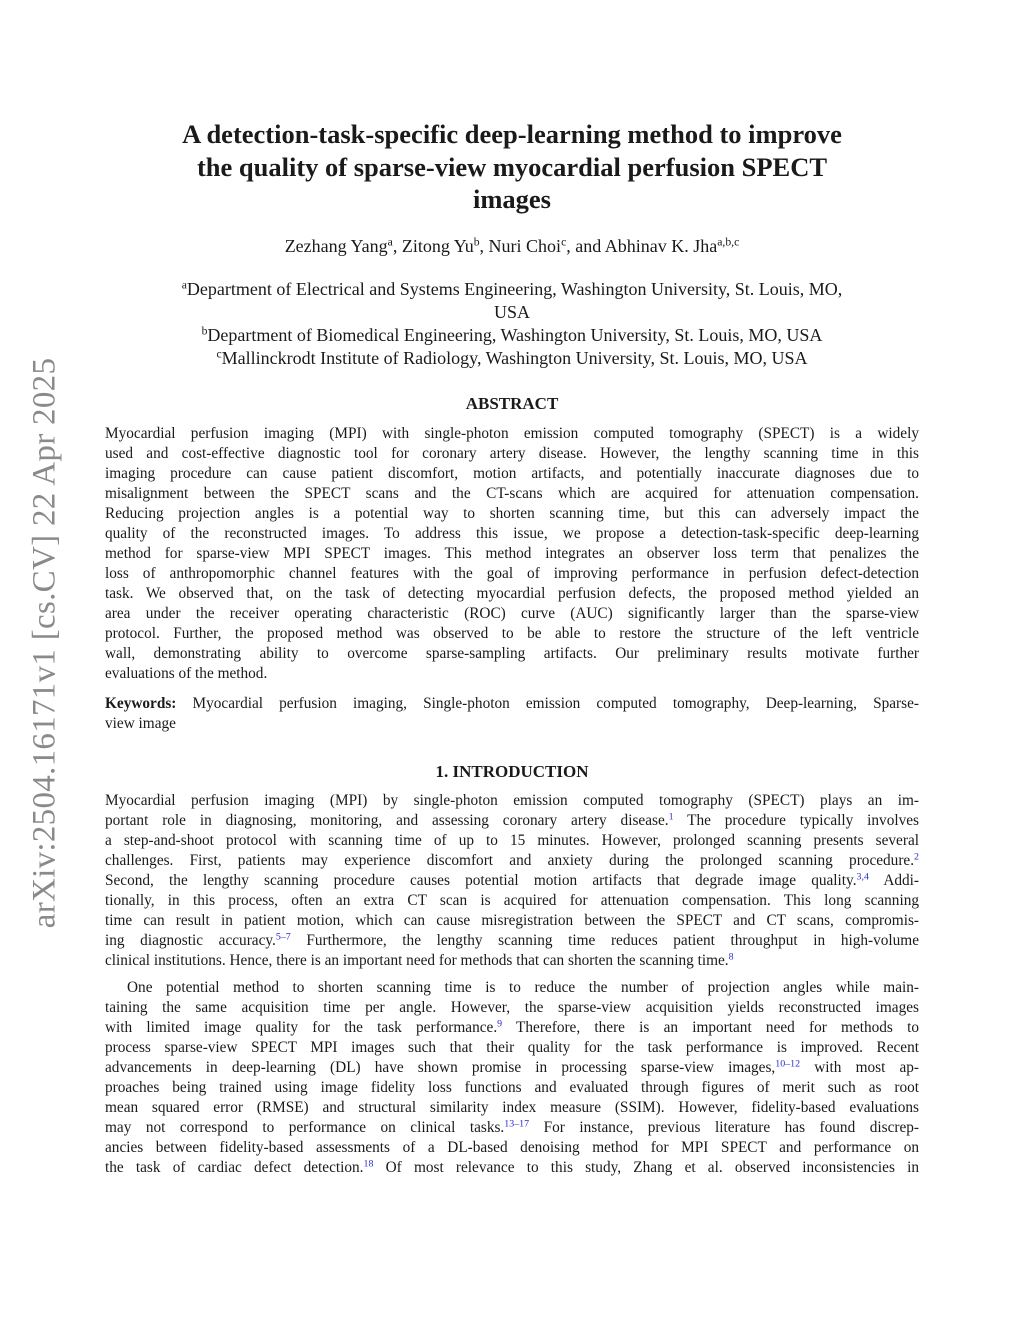 The height and width of the screenshot is (1325, 1024). What do you see at coordinates (731, 957) in the screenshot?
I see `citation-link: 8` at bounding box center [731, 957].